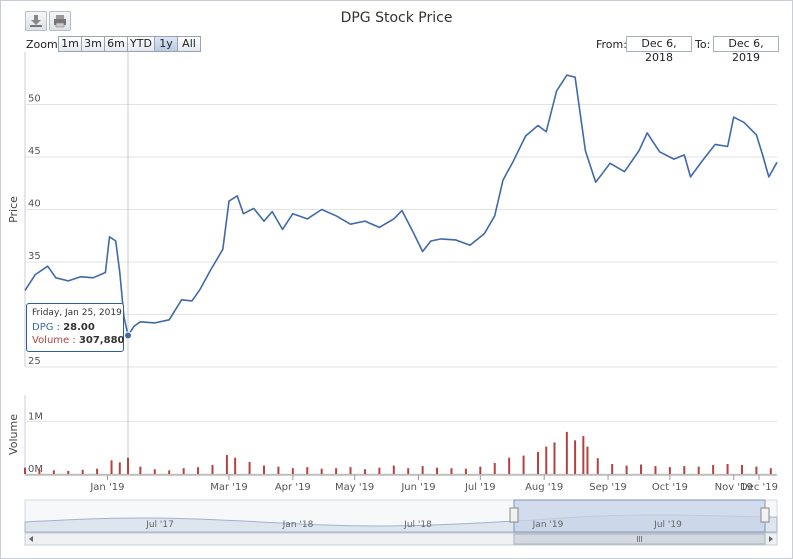  I want to click on download-button, so click(36, 21).